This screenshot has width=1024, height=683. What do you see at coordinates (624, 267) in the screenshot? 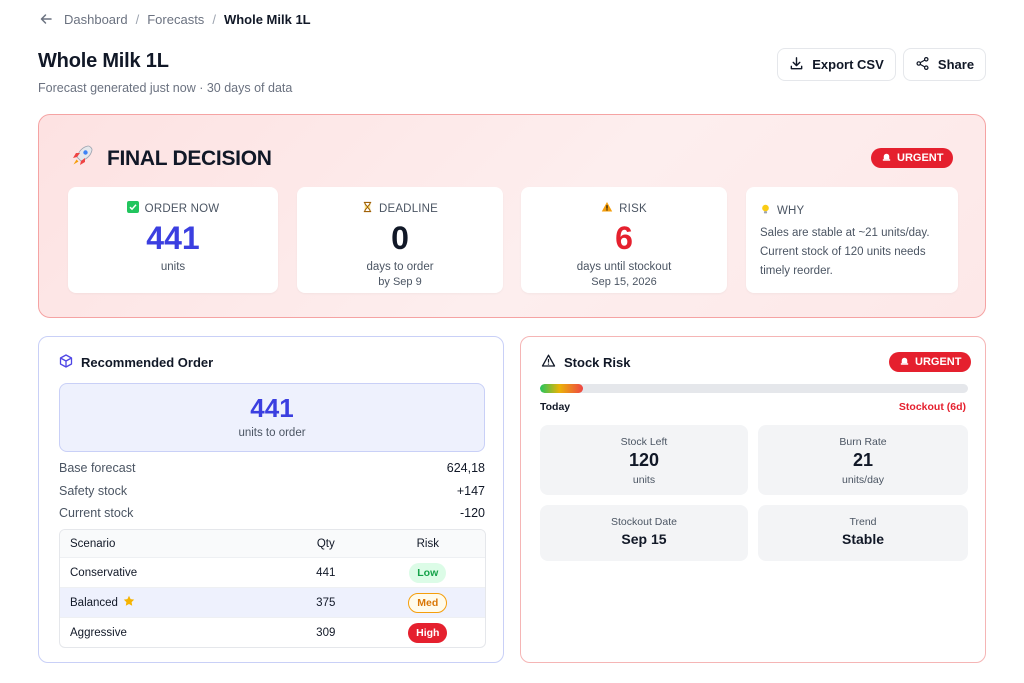
I see `risk-unit: days until stockout` at bounding box center [624, 267].